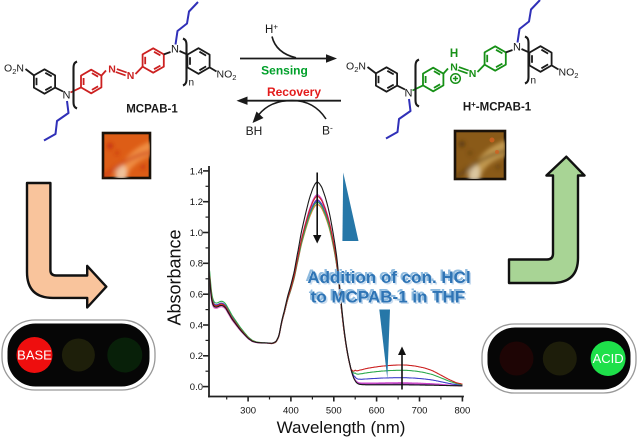 Image resolution: width=640 pixels, height=443 pixels. I want to click on svg-text: Wavelength (nm), so click(341, 427).